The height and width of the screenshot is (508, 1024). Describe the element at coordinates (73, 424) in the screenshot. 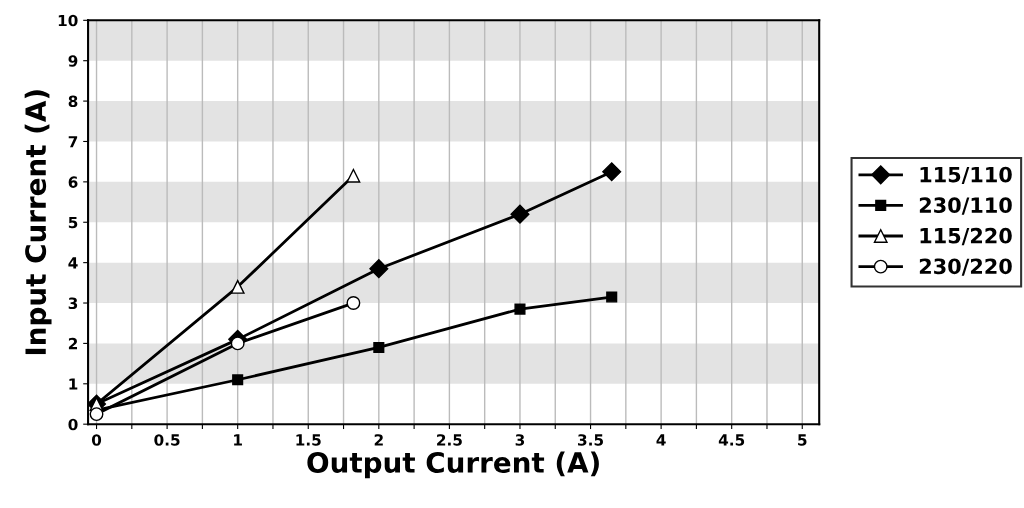

I see `y-tick-label: 0` at that location.